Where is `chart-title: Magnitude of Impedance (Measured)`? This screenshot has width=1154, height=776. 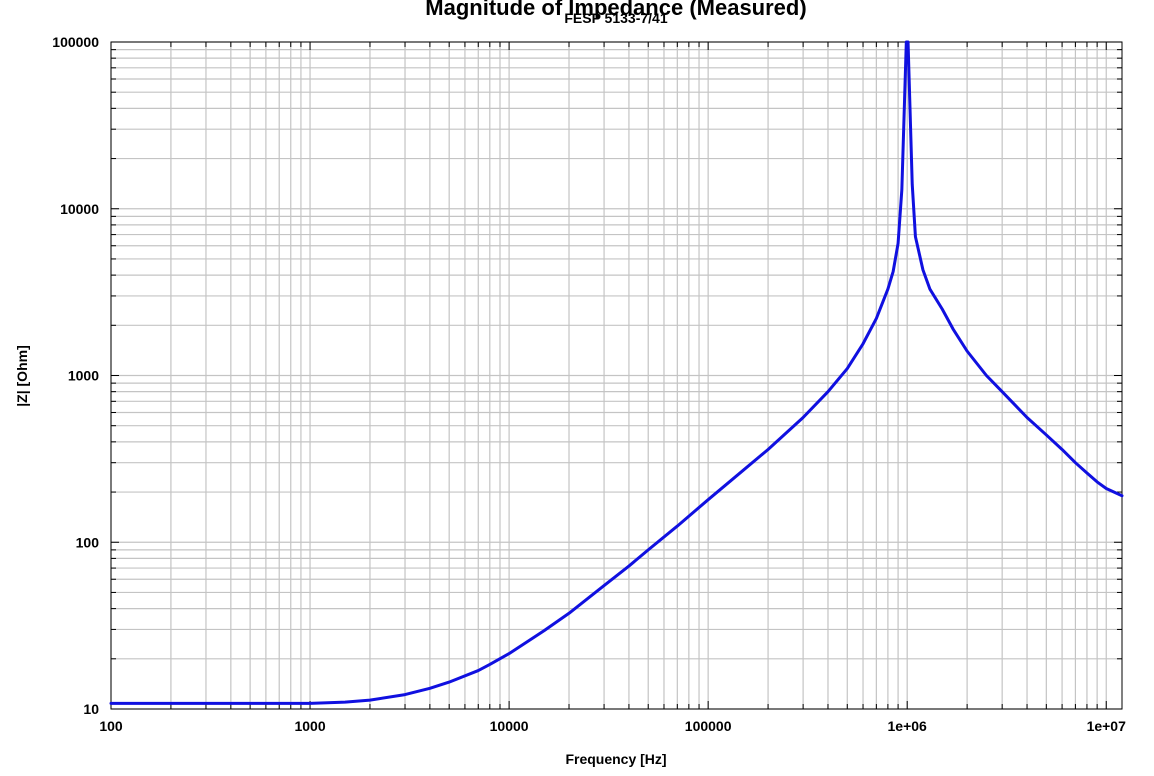
chart-title: Magnitude of Impedance (Measured) is located at coordinates (615, 10).